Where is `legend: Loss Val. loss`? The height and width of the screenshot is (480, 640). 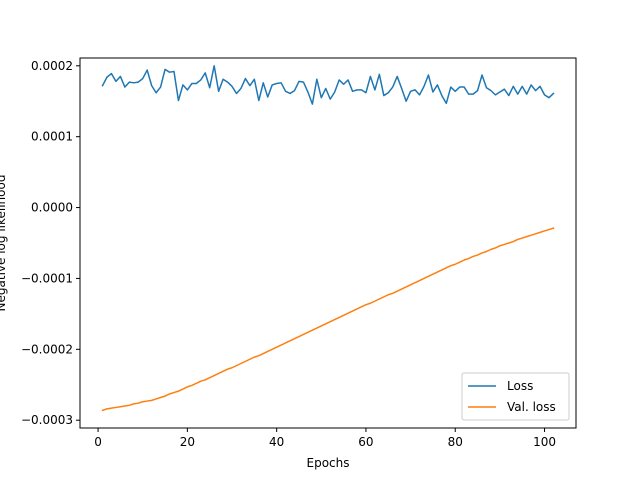 legend: Loss Val. loss is located at coordinates (515, 396).